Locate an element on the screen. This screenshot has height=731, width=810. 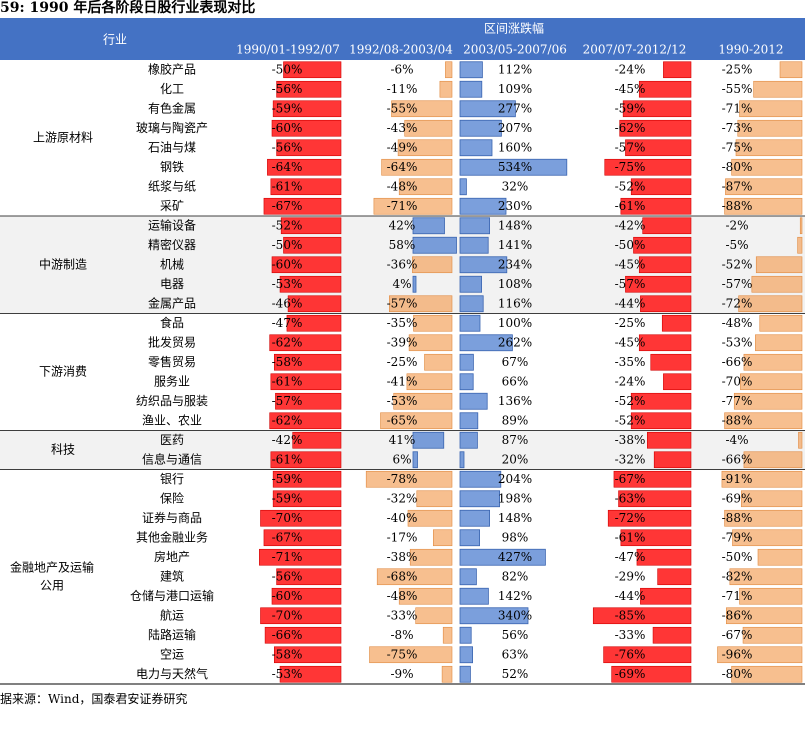
value-label: 82% is located at coordinates (515, 576).